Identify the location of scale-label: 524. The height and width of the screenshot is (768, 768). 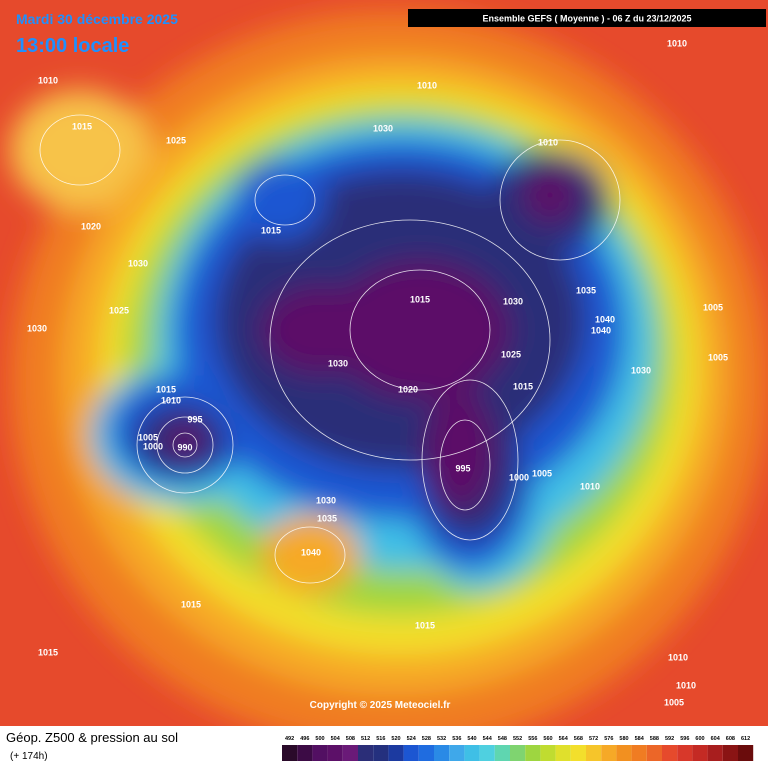
(412, 739).